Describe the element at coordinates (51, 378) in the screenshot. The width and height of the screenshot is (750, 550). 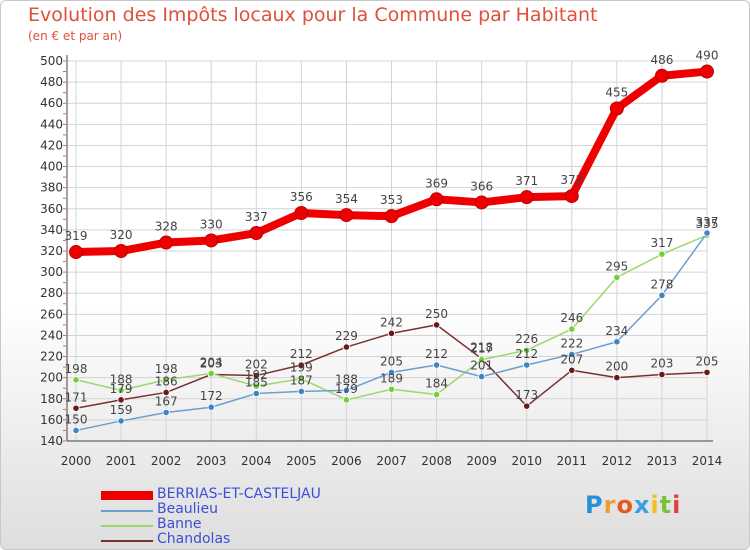
I see `y-tick-label: 200` at that location.